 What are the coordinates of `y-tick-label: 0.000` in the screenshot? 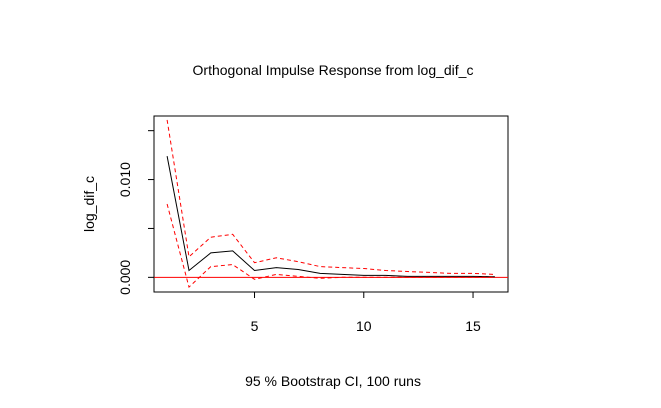 It's located at (125, 277).